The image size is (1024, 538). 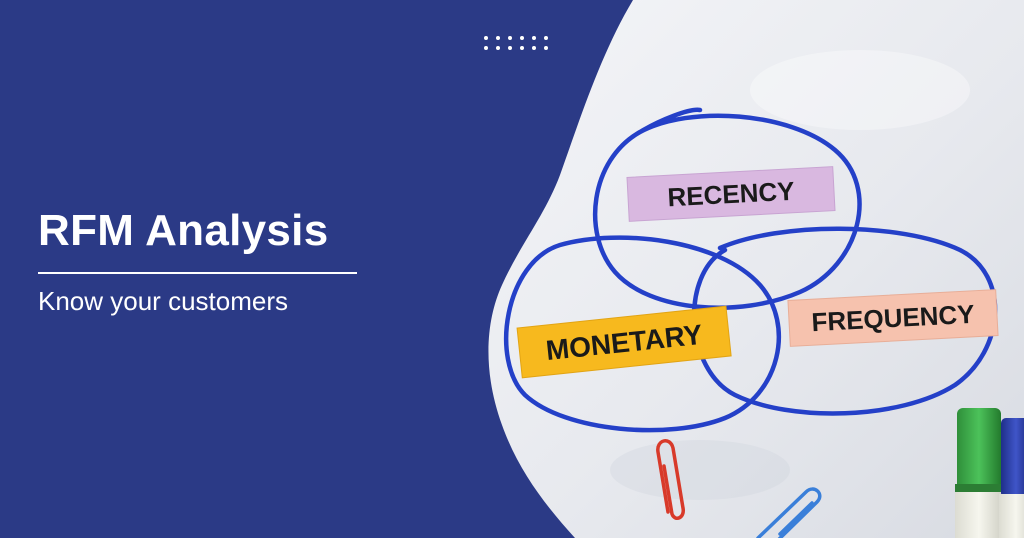 I want to click on dots-decoration, so click(x=516, y=43).